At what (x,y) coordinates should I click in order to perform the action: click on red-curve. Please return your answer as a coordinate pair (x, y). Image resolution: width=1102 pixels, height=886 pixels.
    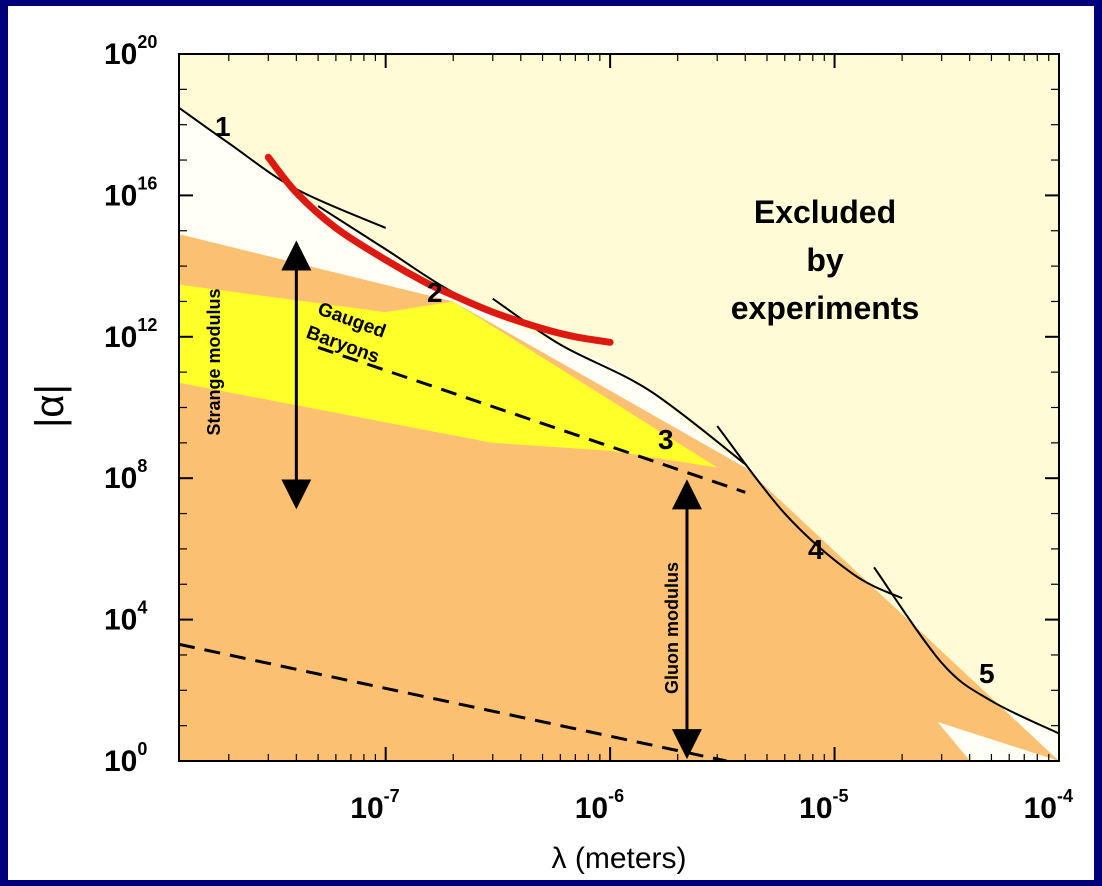
    Looking at the image, I should click on (439, 249).